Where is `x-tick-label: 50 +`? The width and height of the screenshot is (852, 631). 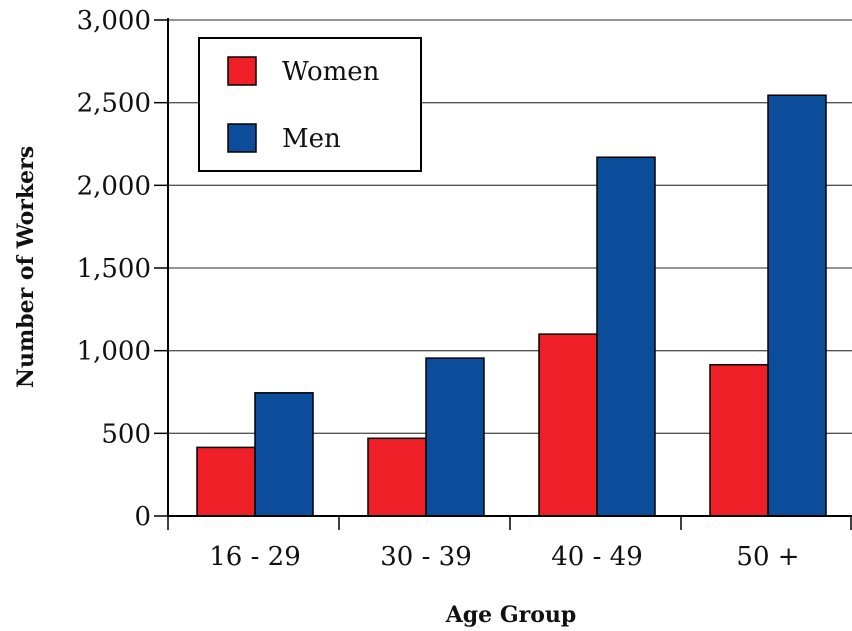
x-tick-label: 50 + is located at coordinates (767, 557).